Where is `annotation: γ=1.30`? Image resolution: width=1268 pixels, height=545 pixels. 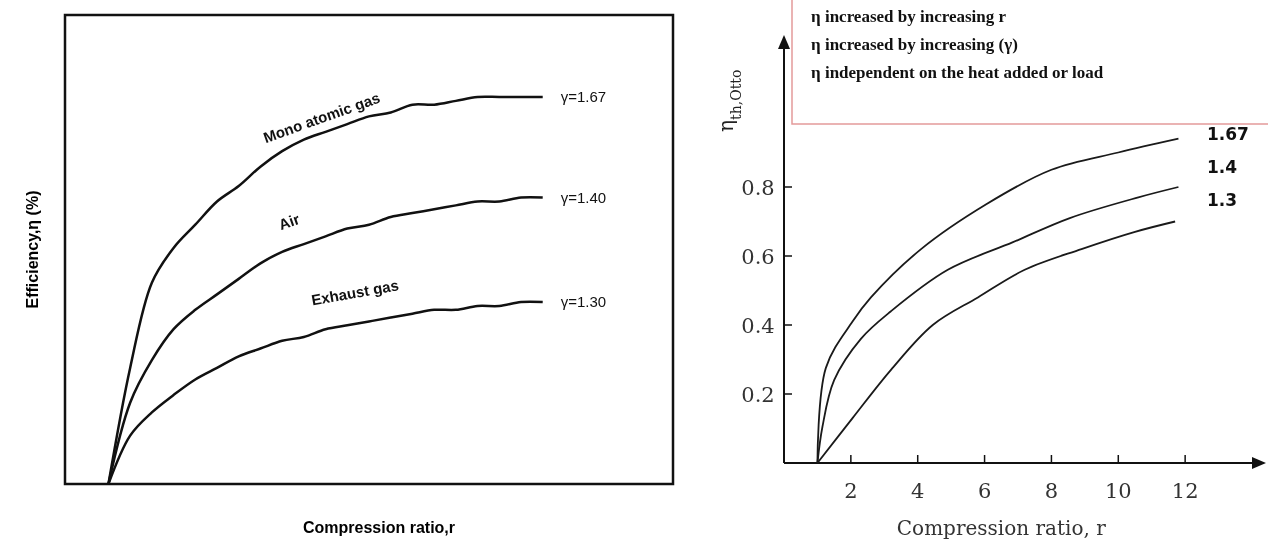
annotation: γ=1.30 is located at coordinates (583, 302).